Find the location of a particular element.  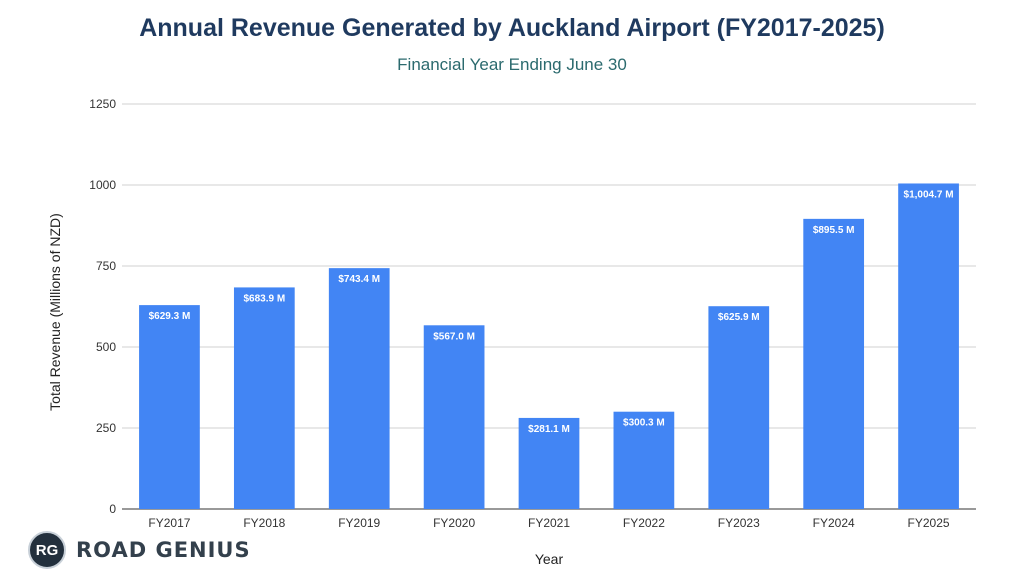

y-tick-label: 0 is located at coordinates (112, 509).